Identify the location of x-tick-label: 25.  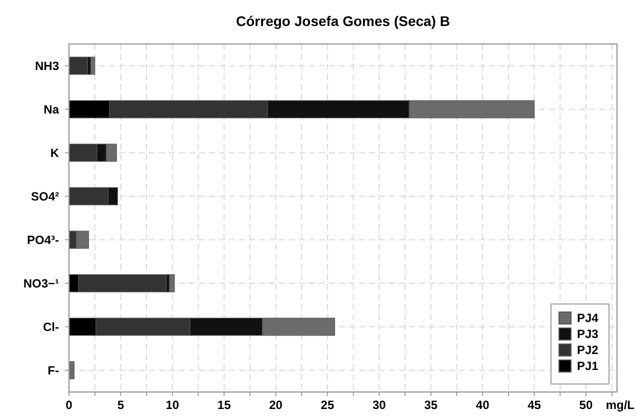
(327, 405).